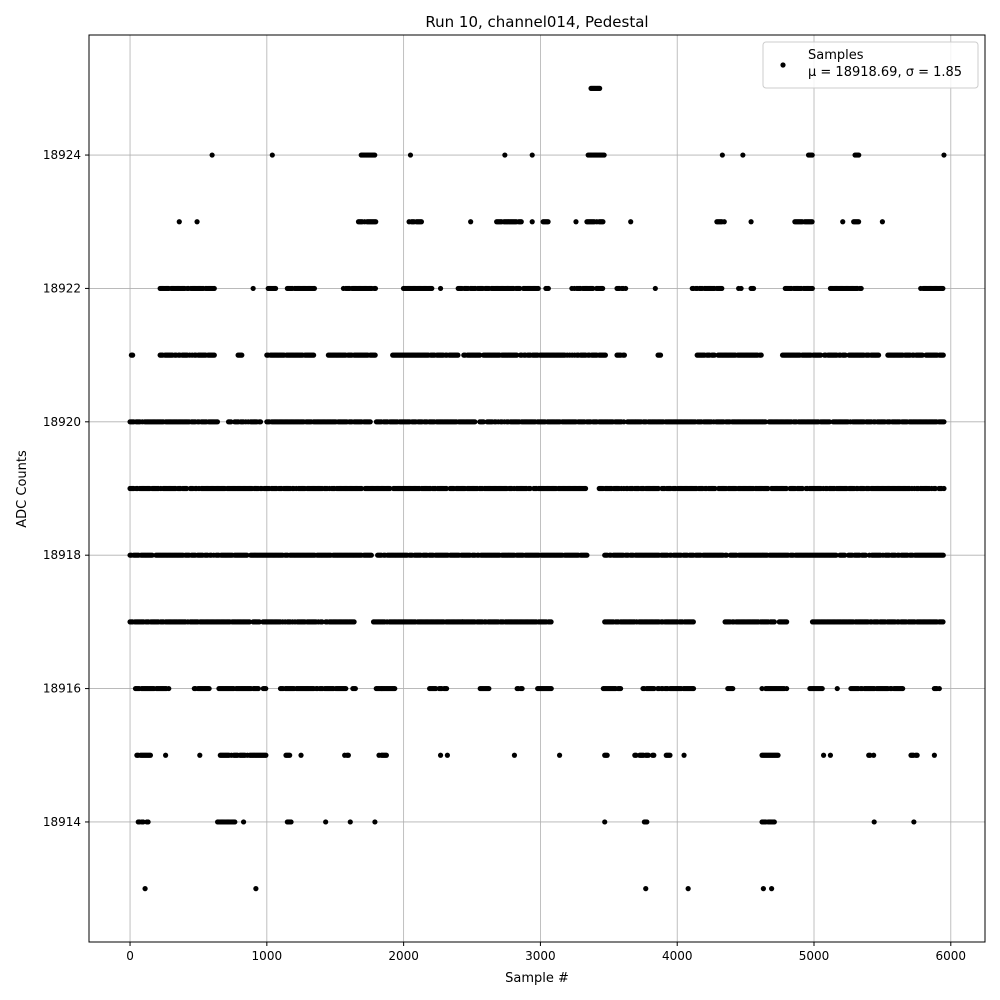 The height and width of the screenshot is (1000, 1000). I want to click on y-tick-label: 18918, so click(62, 555).